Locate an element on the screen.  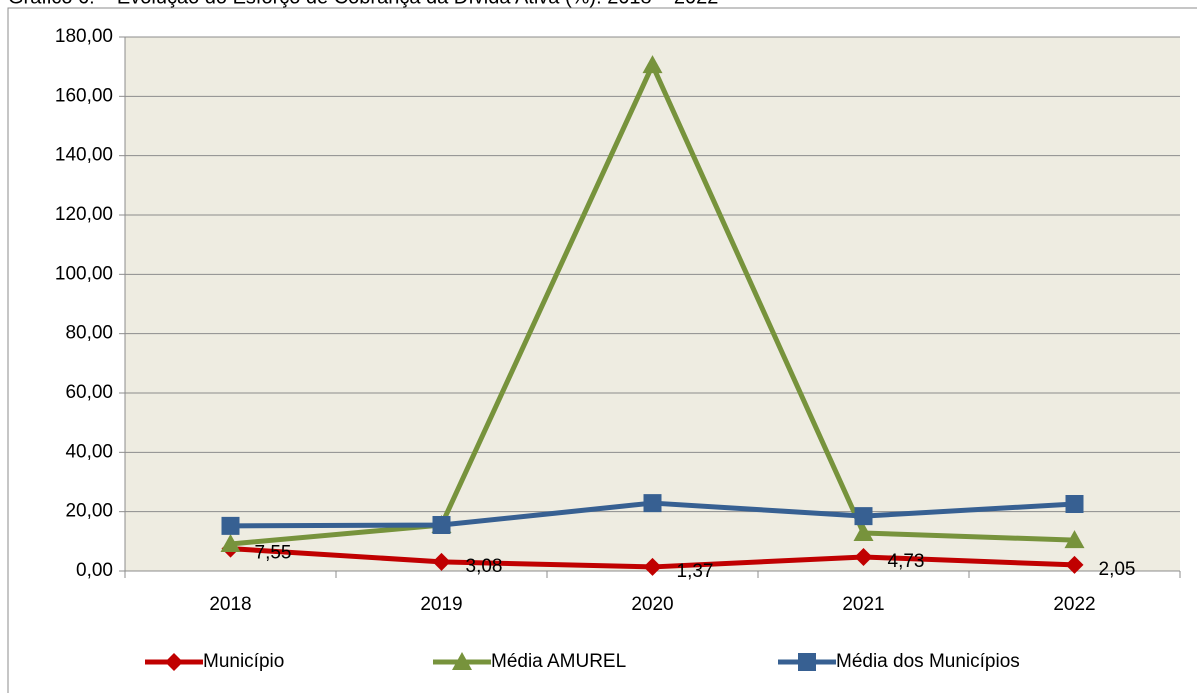
data-label: 2,05 is located at coordinates (1117, 569).